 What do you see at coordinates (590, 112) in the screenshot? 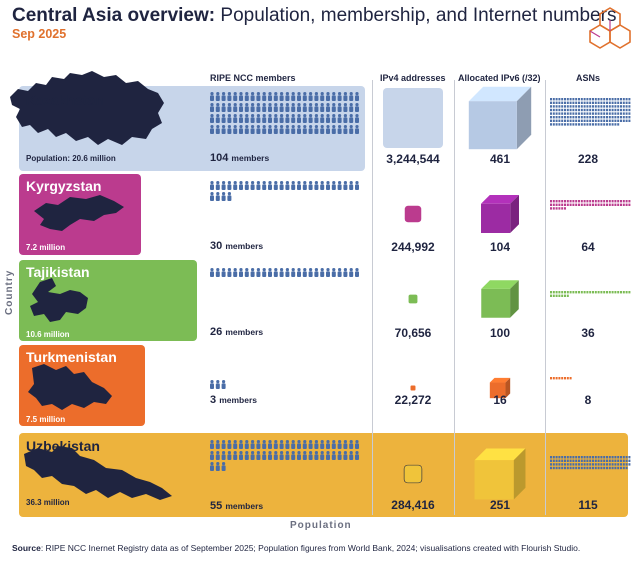
I see `asn-dot-grid` at bounding box center [590, 112].